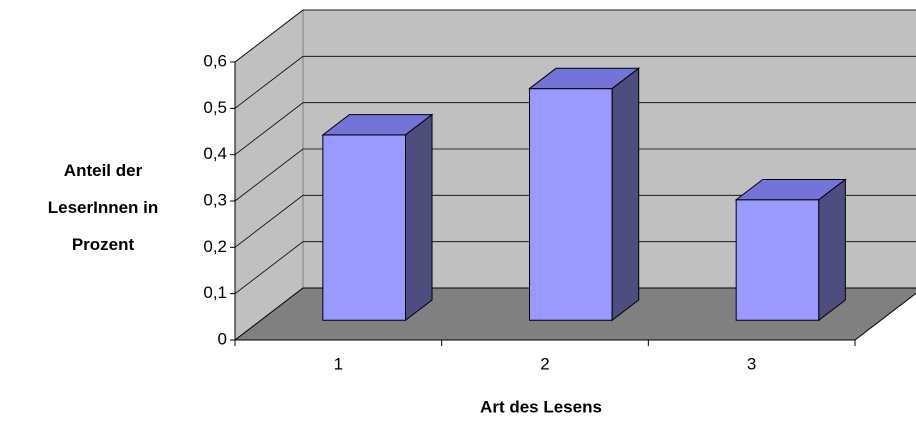 Image resolution: width=916 pixels, height=423 pixels. Describe the element at coordinates (338, 363) in the screenshot. I see `x-tick-label: 1` at that location.